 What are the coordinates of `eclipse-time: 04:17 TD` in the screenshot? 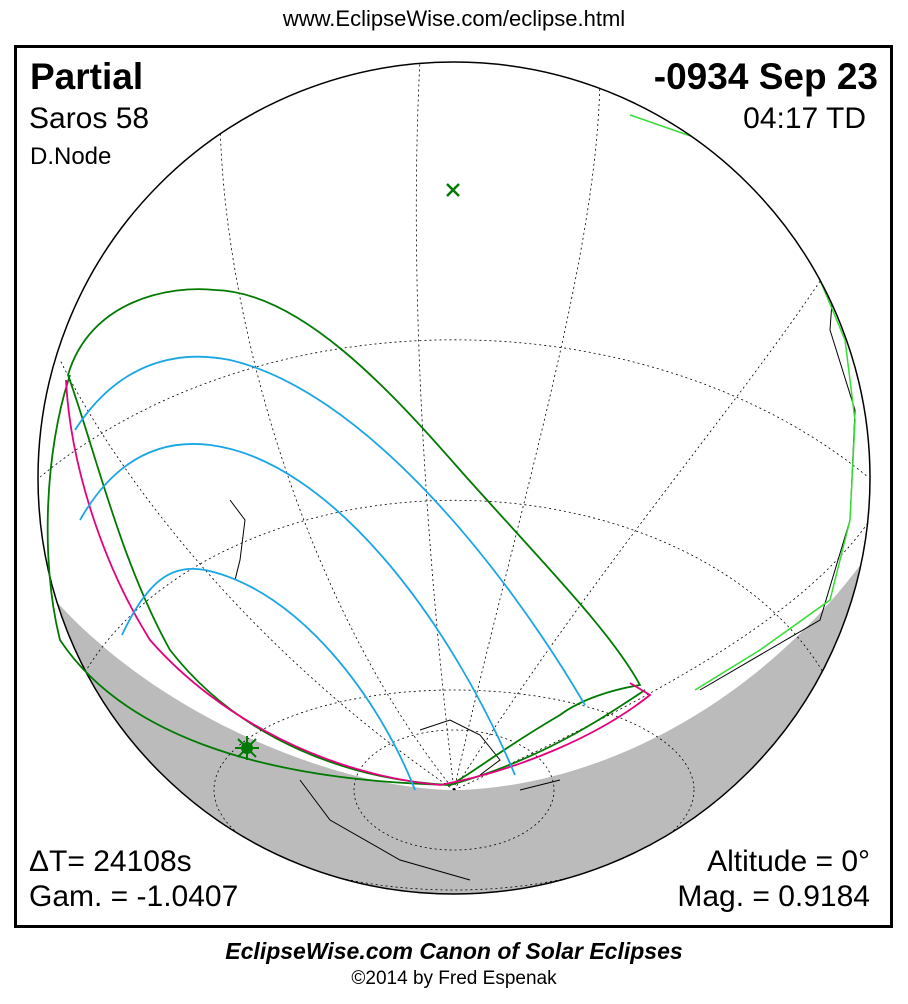 It's located at (804, 118).